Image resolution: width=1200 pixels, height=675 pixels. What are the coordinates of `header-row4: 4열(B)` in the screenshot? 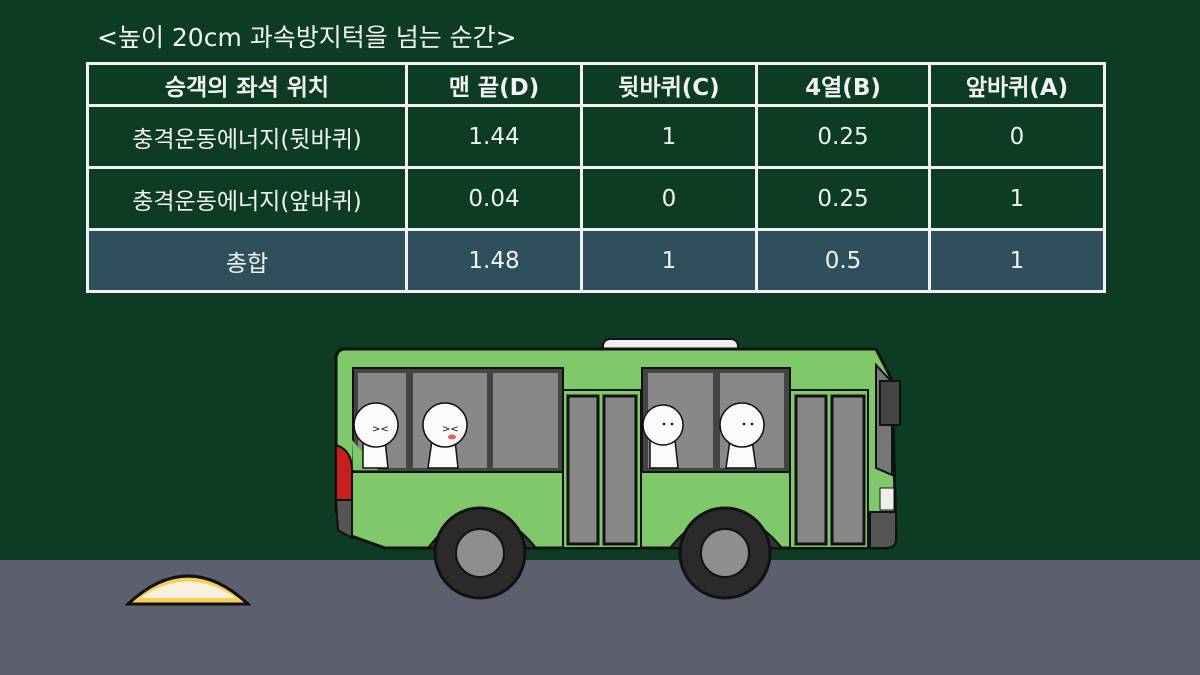 It's located at (843, 84).